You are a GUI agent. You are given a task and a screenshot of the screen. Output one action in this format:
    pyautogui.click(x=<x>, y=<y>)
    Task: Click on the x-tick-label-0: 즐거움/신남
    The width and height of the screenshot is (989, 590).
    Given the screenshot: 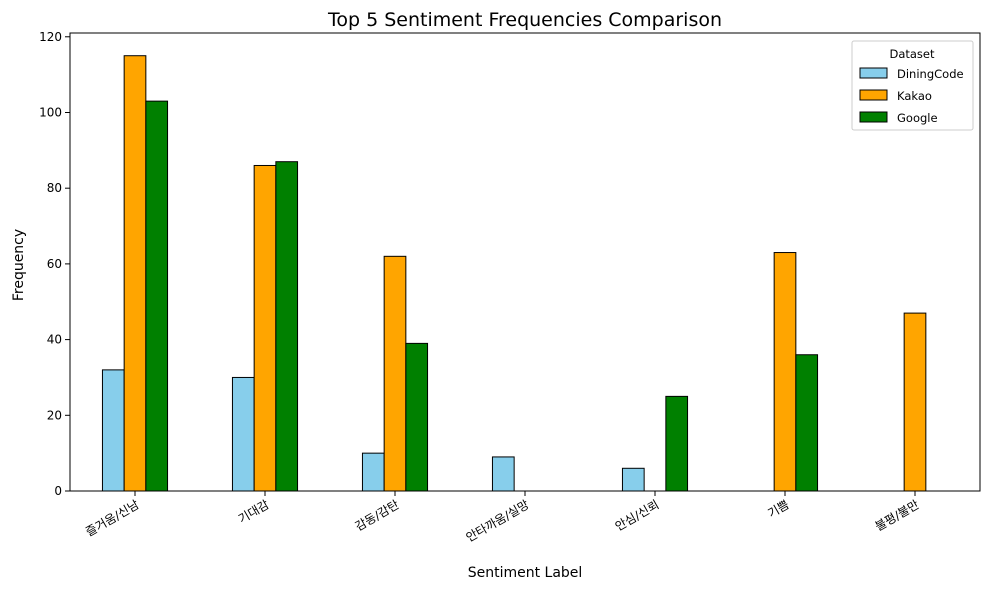 What is the action you would take?
    pyautogui.click(x=112, y=518)
    